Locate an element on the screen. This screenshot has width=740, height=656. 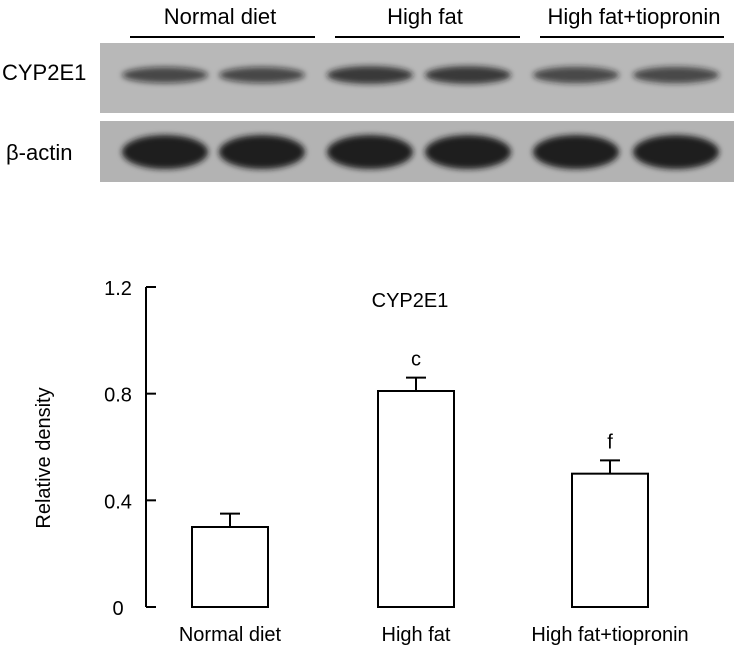
blot-row-label-cyp2e1: CYP2E1 is located at coordinates (44, 72).